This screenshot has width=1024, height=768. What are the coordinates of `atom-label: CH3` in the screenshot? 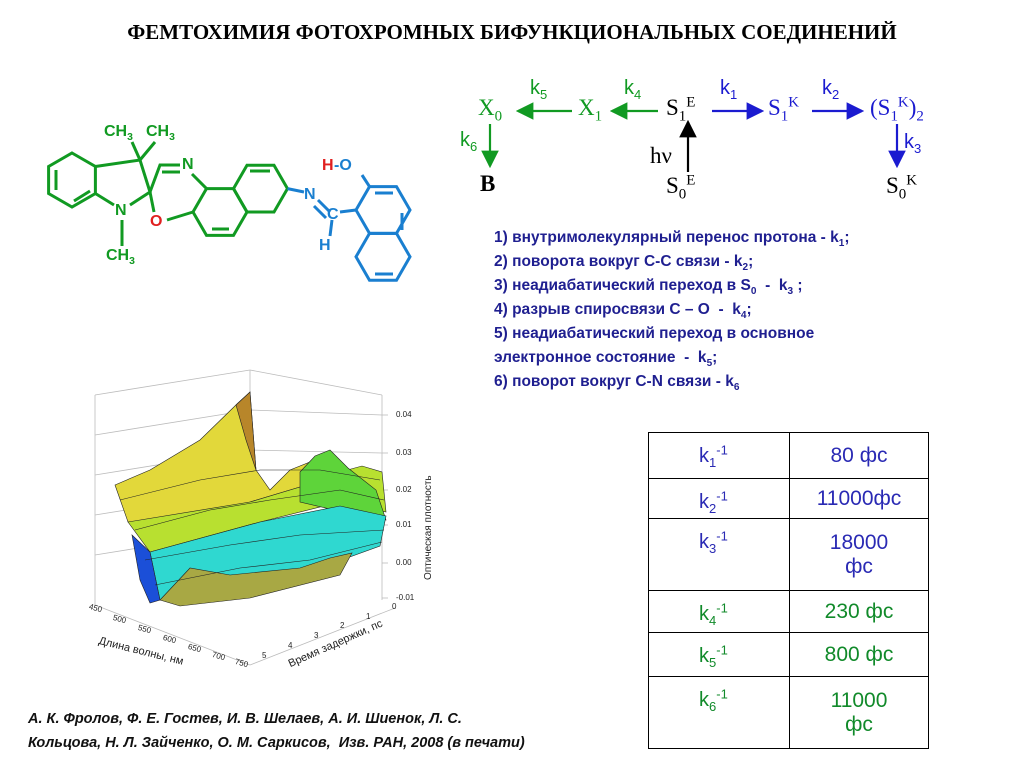 It's located at (118, 133).